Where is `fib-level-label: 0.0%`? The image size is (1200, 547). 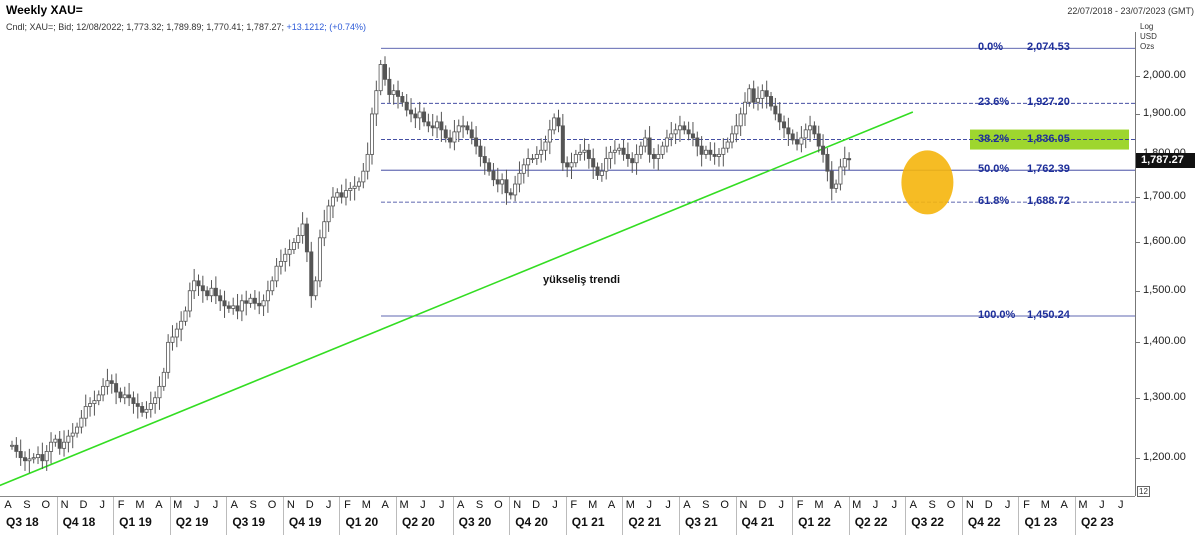 fib-level-label: 0.0% is located at coordinates (991, 47).